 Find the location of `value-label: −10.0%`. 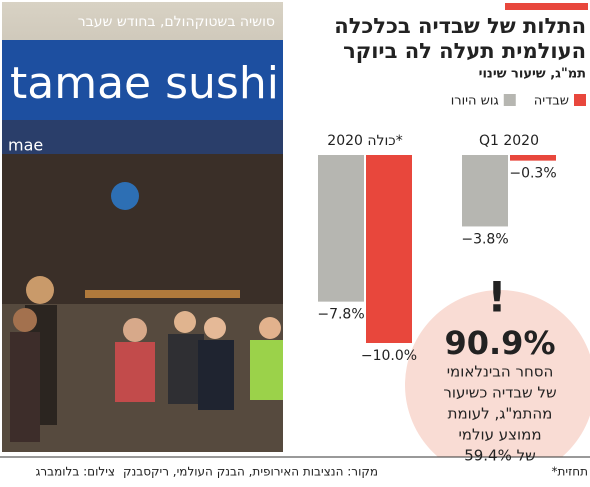

value-label: −10.0% is located at coordinates (389, 356).